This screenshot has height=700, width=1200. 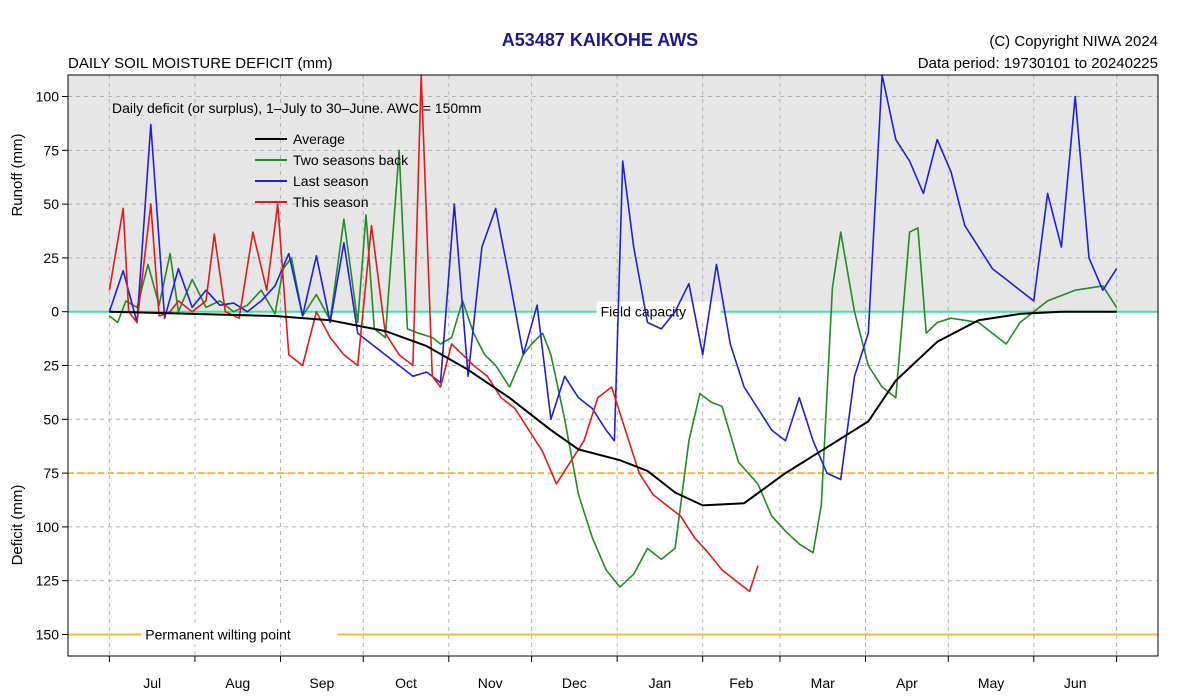 What do you see at coordinates (600, 40) in the screenshot?
I see `chart-title: A53487 KAIKOHE AWS` at bounding box center [600, 40].